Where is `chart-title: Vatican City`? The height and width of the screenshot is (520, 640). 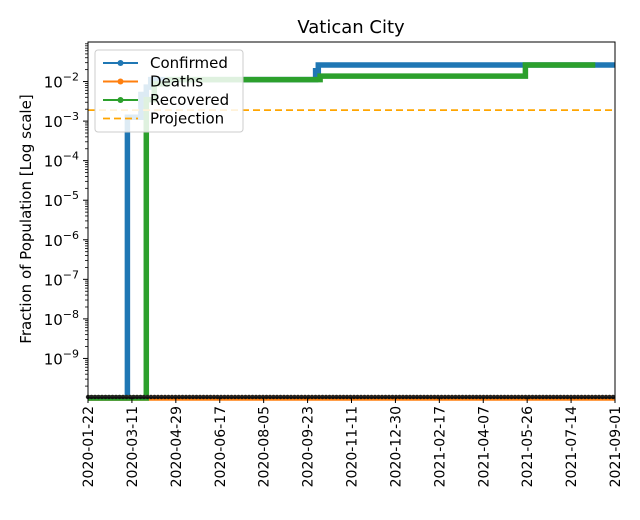 chart-title: Vatican City is located at coordinates (351, 27).